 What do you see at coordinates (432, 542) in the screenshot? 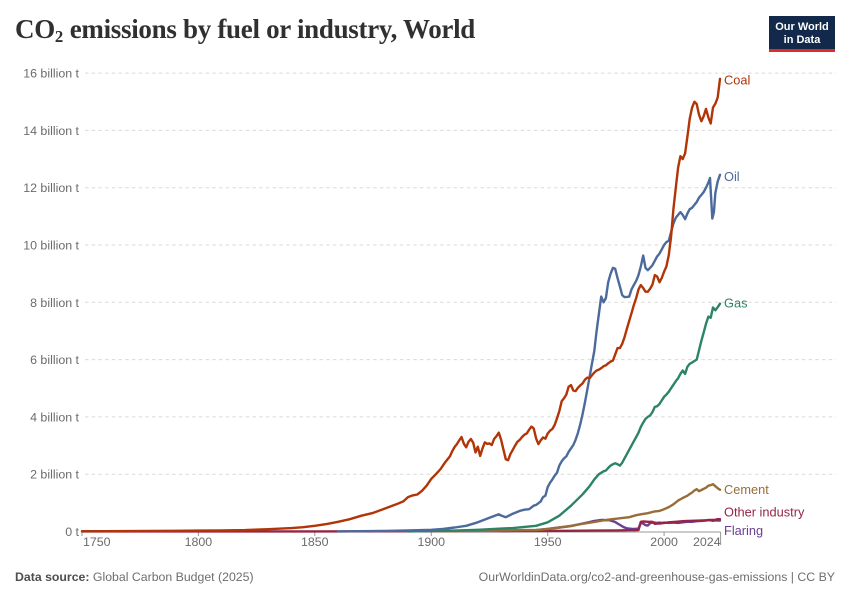
I see `svg-text: 1900` at bounding box center [432, 542].